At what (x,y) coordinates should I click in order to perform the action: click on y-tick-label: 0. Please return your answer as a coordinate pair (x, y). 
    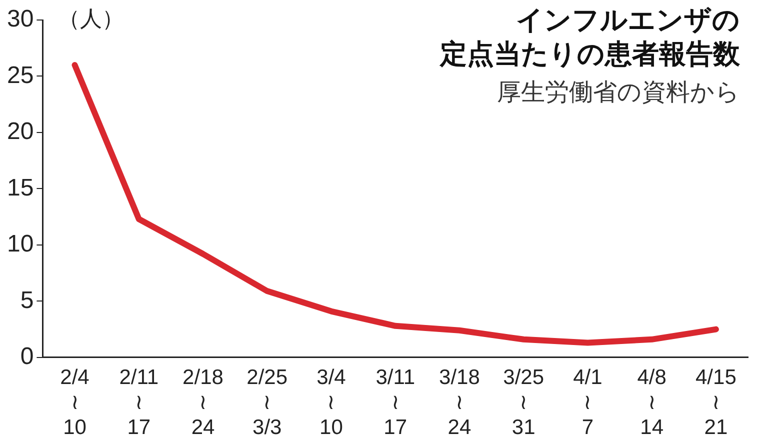
    Looking at the image, I should click on (27, 356).